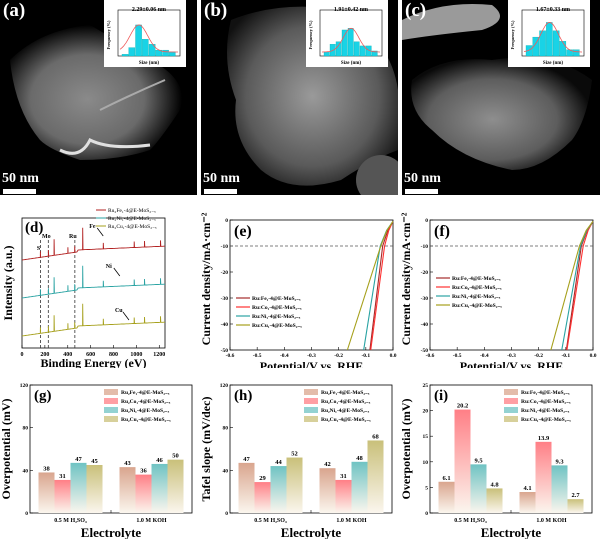  Describe the element at coordinates (426, 488) in the screenshot. I see `y-tick-label: 5` at that location.